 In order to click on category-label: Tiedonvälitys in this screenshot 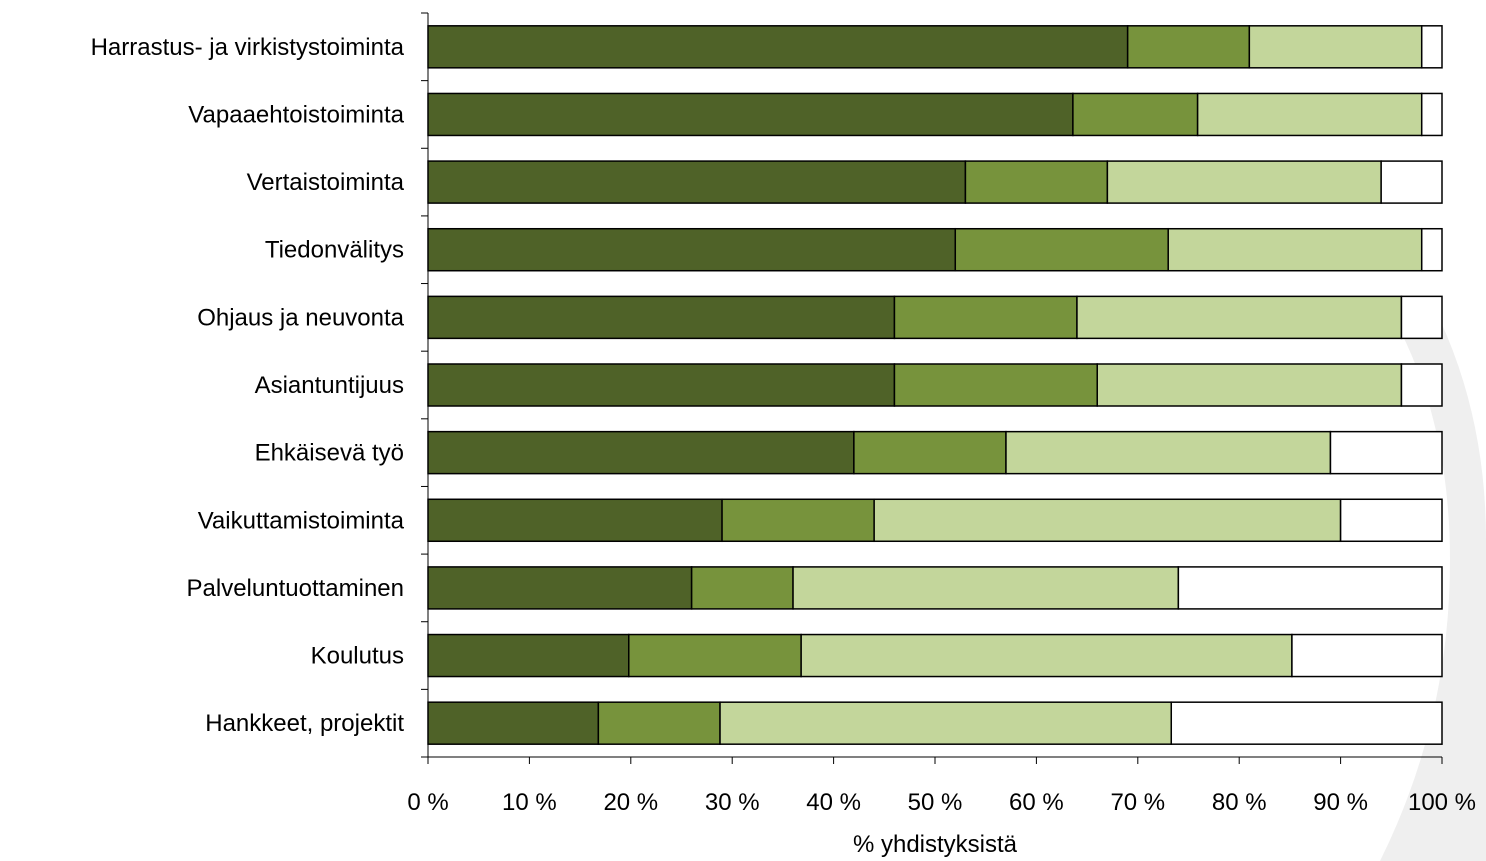, I will do `click(334, 250)`.